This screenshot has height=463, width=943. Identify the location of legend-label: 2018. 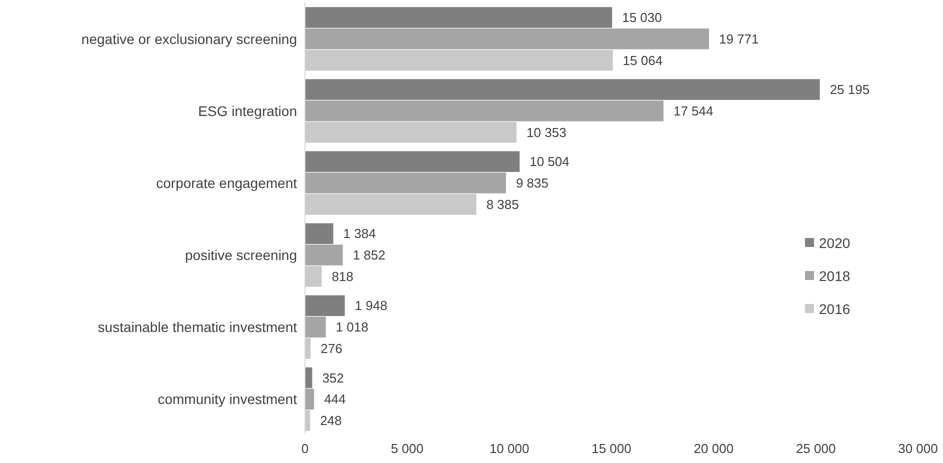
(834, 276).